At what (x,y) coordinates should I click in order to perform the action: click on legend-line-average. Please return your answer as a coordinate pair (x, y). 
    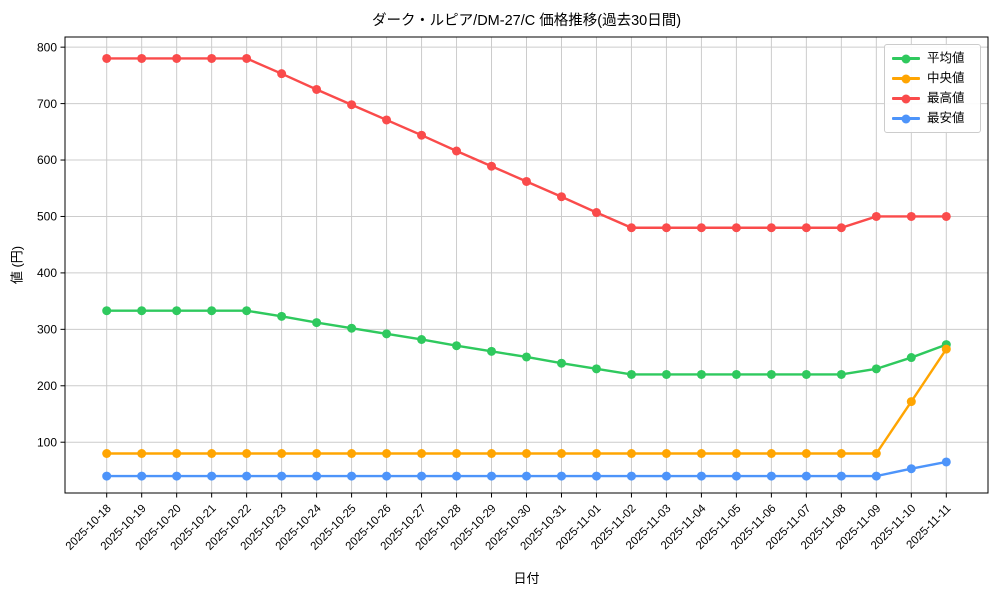
    Looking at the image, I should click on (906, 58).